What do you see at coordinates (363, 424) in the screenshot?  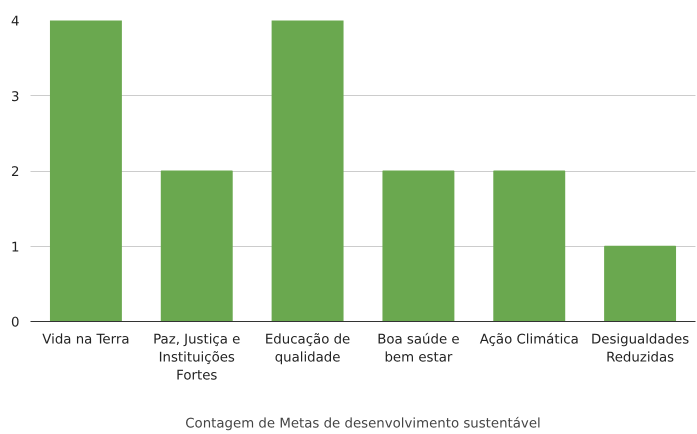 I see `x-axis-title: Contagem de Metas de desenvolvimento sustentável` at bounding box center [363, 424].